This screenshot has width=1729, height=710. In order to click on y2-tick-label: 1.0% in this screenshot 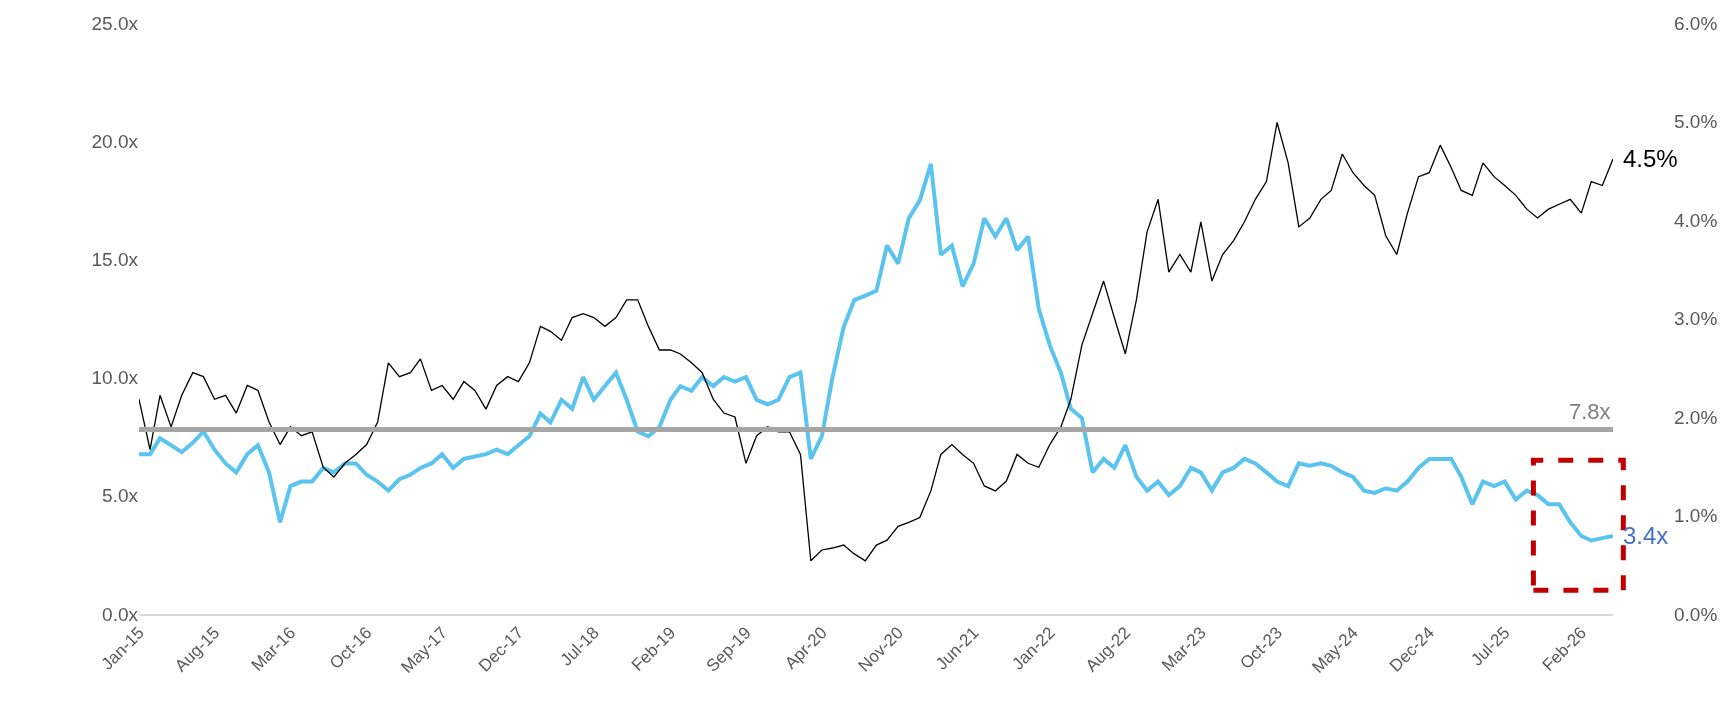, I will do `click(1696, 516)`.